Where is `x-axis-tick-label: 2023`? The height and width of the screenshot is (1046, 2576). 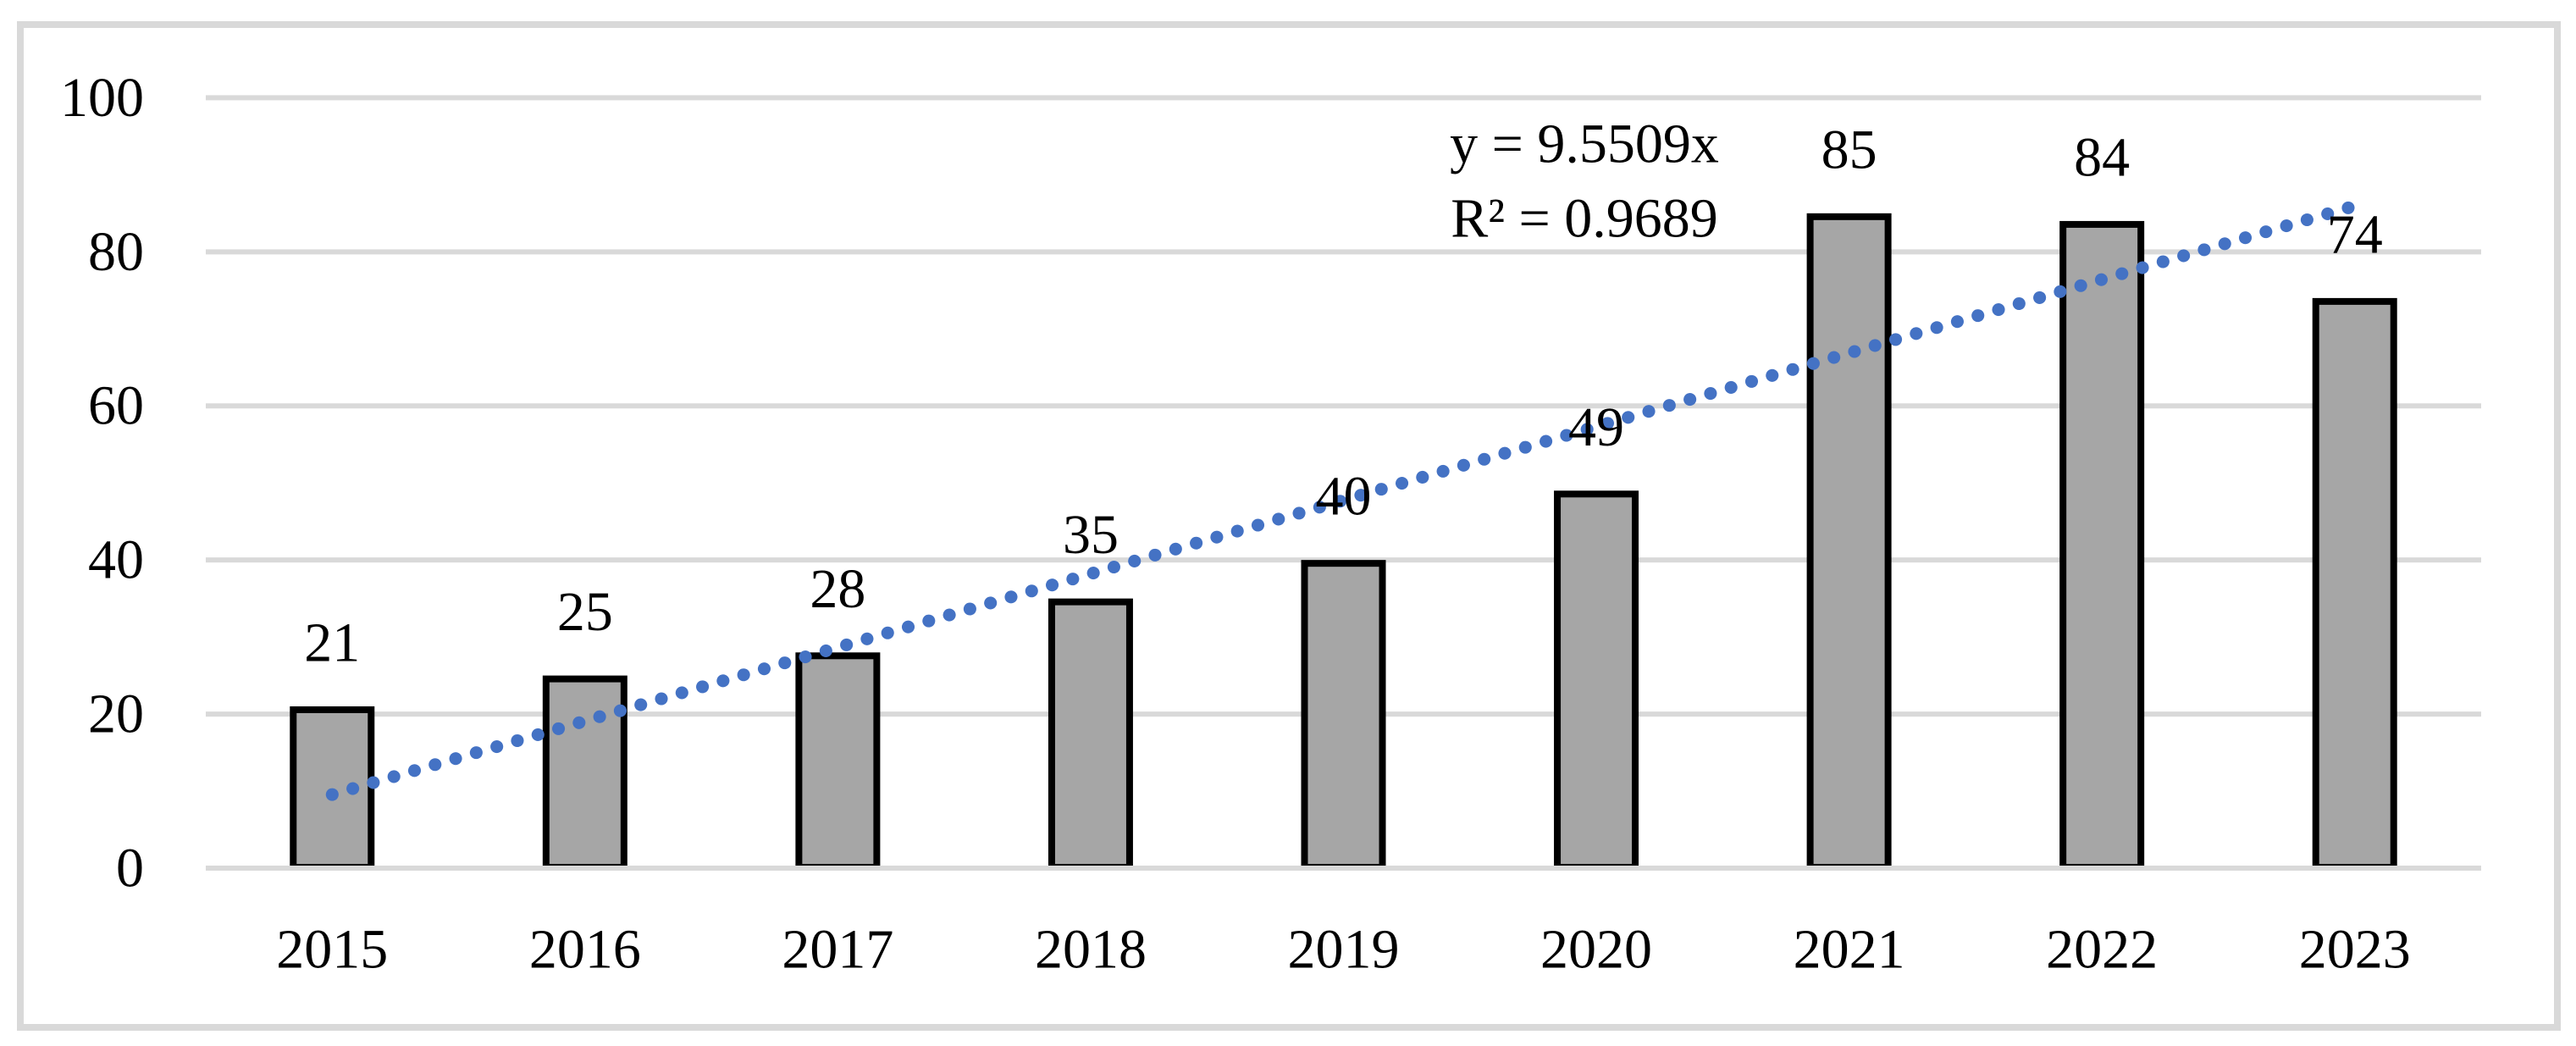 x-axis-tick-label: 2023 is located at coordinates (2355, 950).